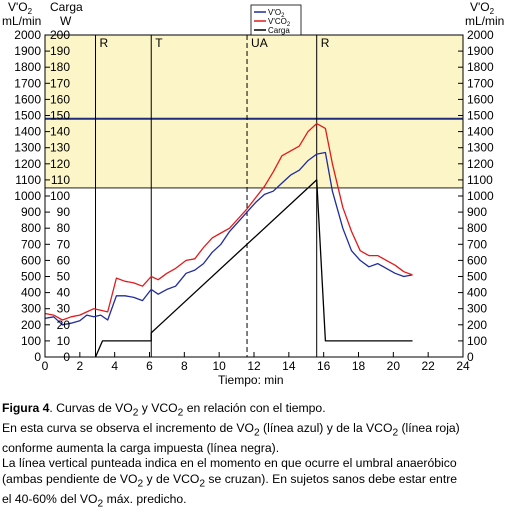  I want to click on x-tick-label-8: 16, so click(324, 366).